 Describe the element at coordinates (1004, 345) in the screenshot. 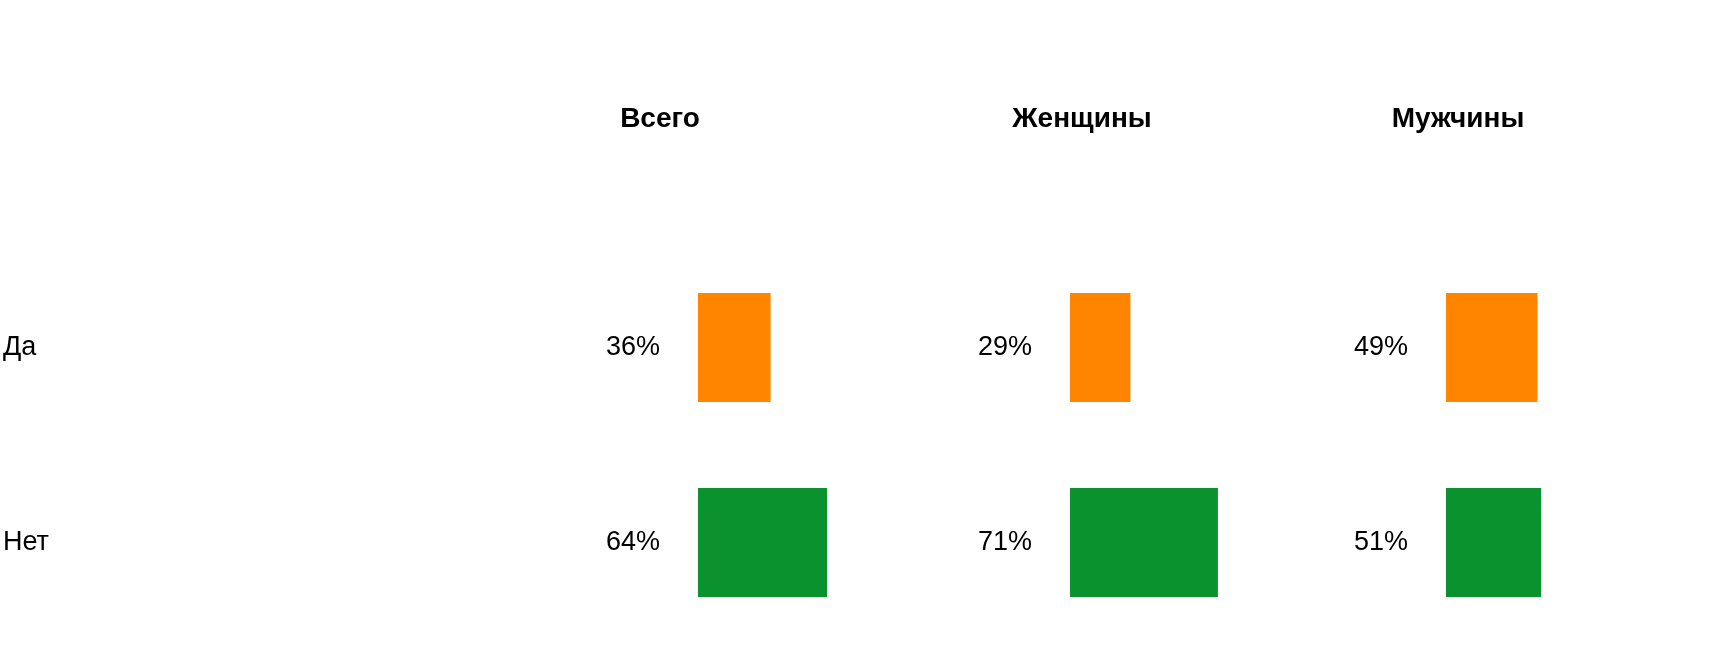

I see `data-label: 29%` at that location.